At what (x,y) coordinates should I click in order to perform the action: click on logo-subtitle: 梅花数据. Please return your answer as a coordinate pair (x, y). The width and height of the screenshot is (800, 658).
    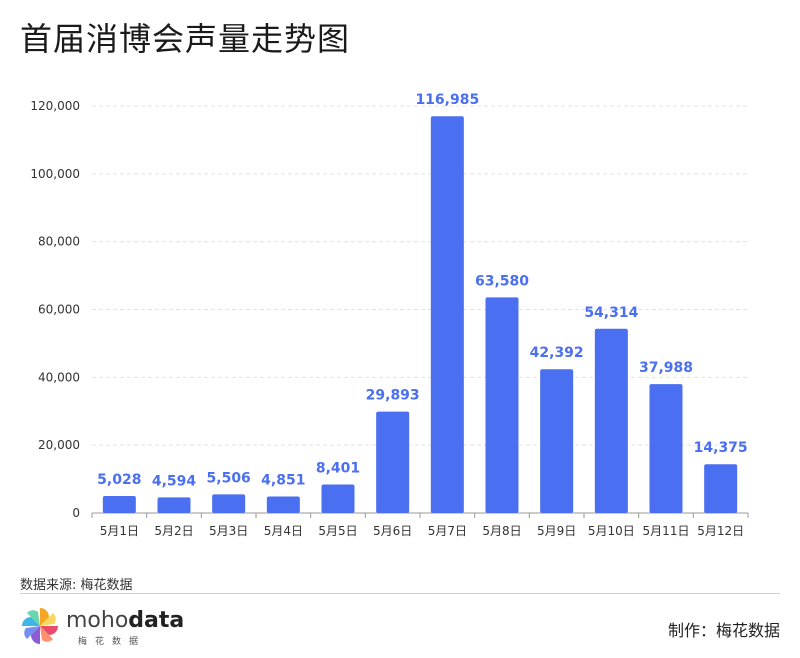
    Looking at the image, I should click on (112, 642).